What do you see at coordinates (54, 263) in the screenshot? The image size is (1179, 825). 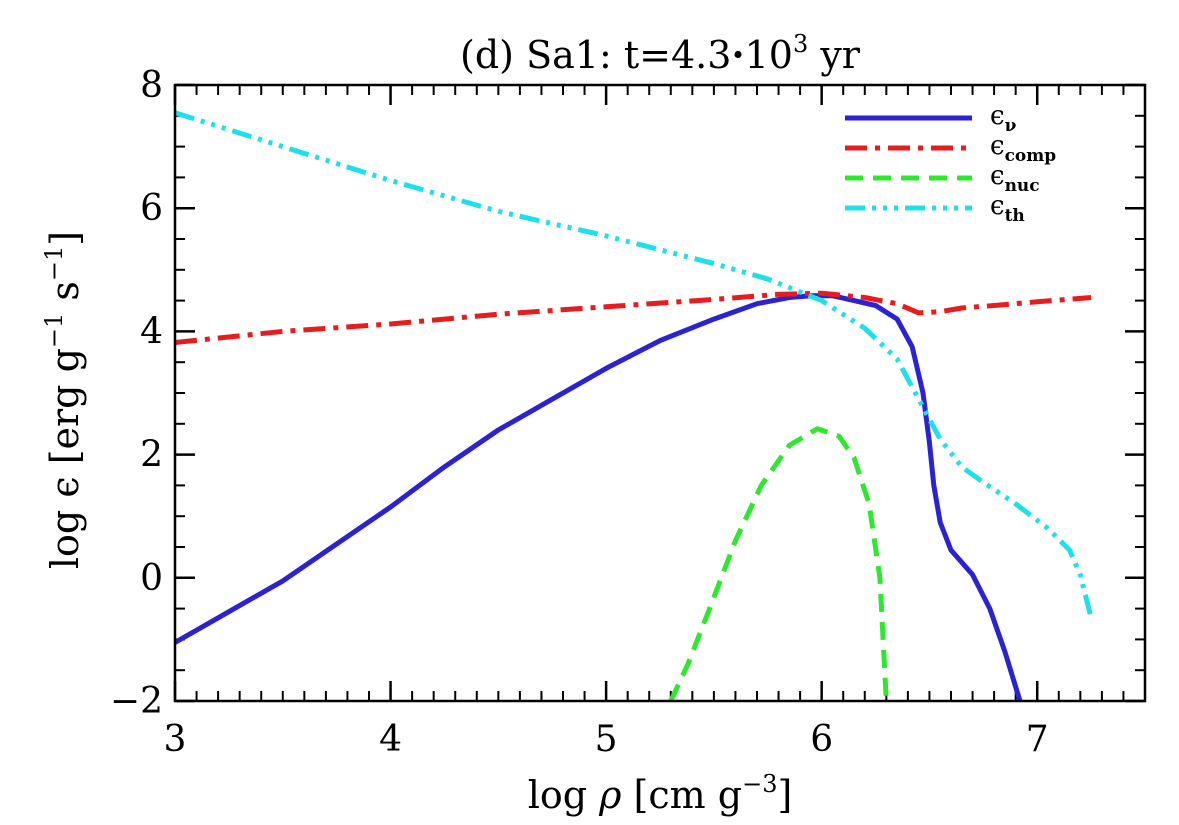 I see `ylabel-exp2: −1` at bounding box center [54, 263].